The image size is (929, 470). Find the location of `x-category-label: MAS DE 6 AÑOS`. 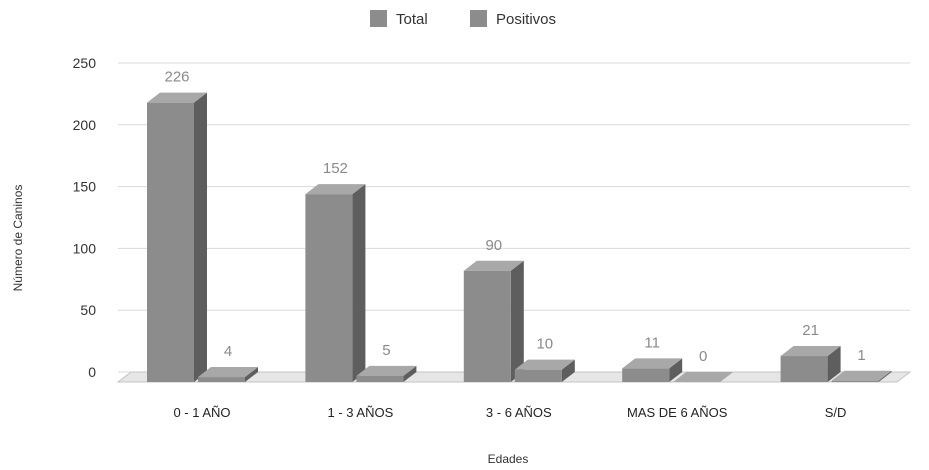

x-category-label: MAS DE 6 AÑOS is located at coordinates (677, 412).